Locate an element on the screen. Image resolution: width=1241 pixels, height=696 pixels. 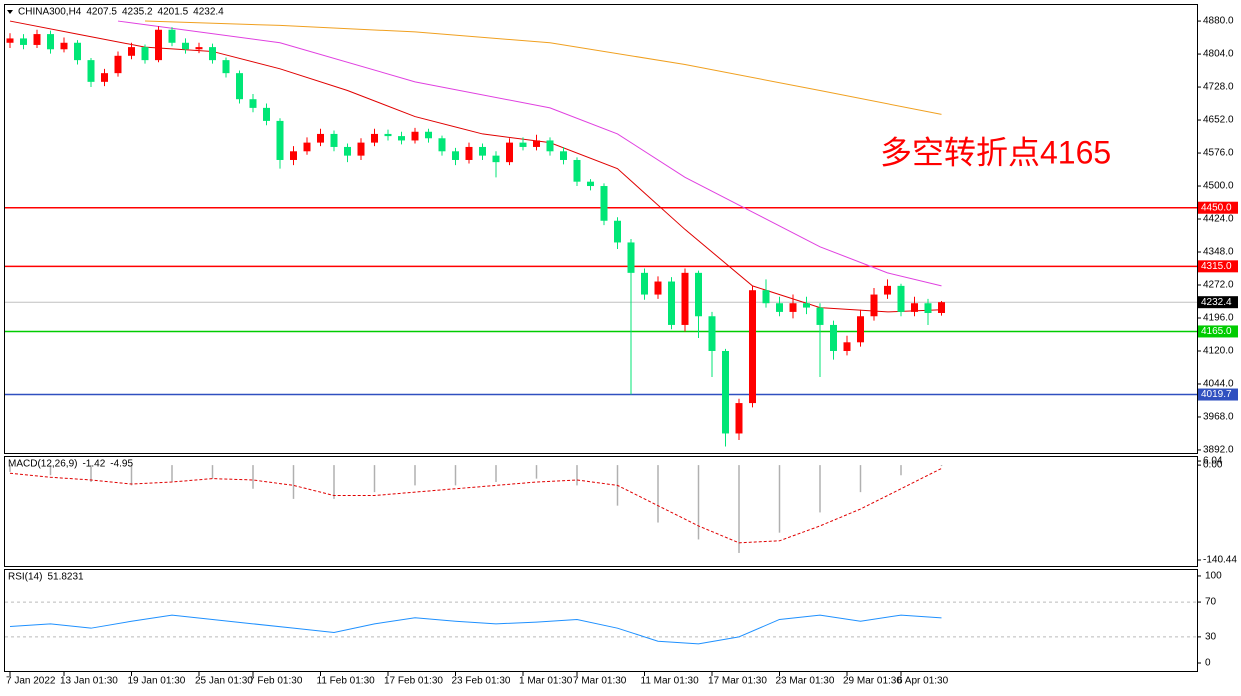
rsi-tick-label: 70 is located at coordinates (1211, 602).